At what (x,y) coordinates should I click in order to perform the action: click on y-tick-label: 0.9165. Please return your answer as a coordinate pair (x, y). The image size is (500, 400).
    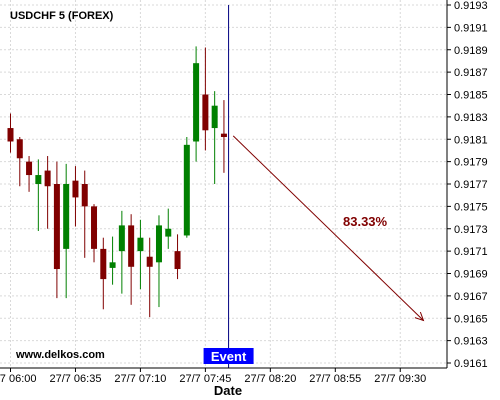
    Looking at the image, I should click on (471, 319).